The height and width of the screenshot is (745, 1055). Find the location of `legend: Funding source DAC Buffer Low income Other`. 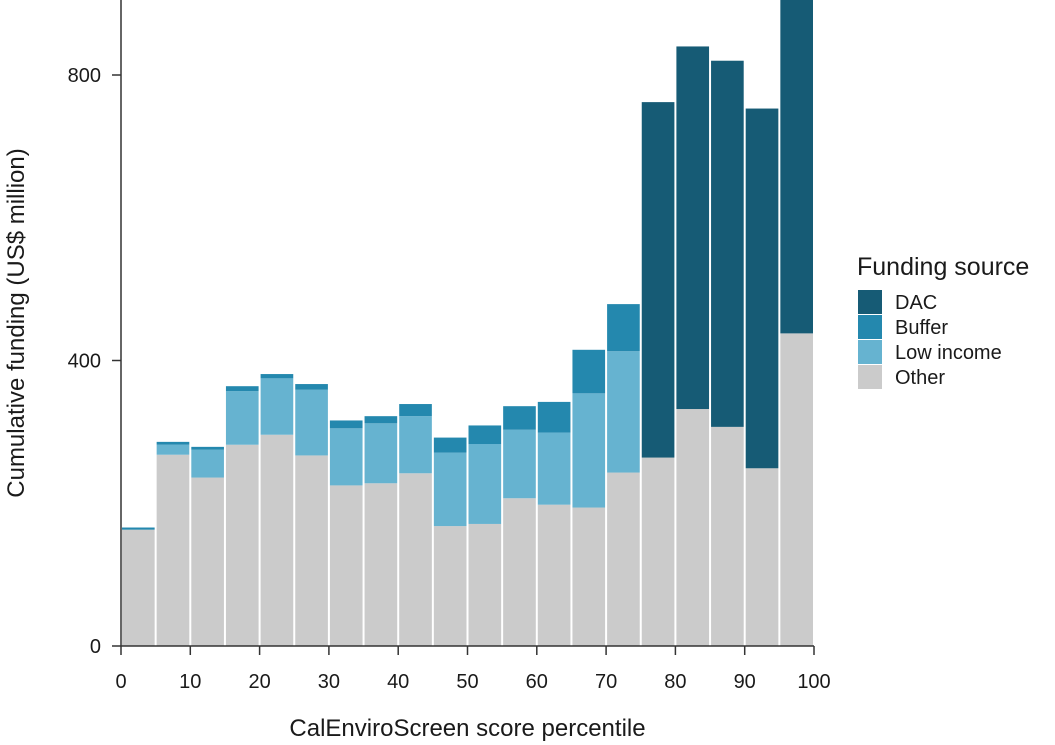

legend: Funding source DAC Buffer Low income Other is located at coordinates (943, 321).